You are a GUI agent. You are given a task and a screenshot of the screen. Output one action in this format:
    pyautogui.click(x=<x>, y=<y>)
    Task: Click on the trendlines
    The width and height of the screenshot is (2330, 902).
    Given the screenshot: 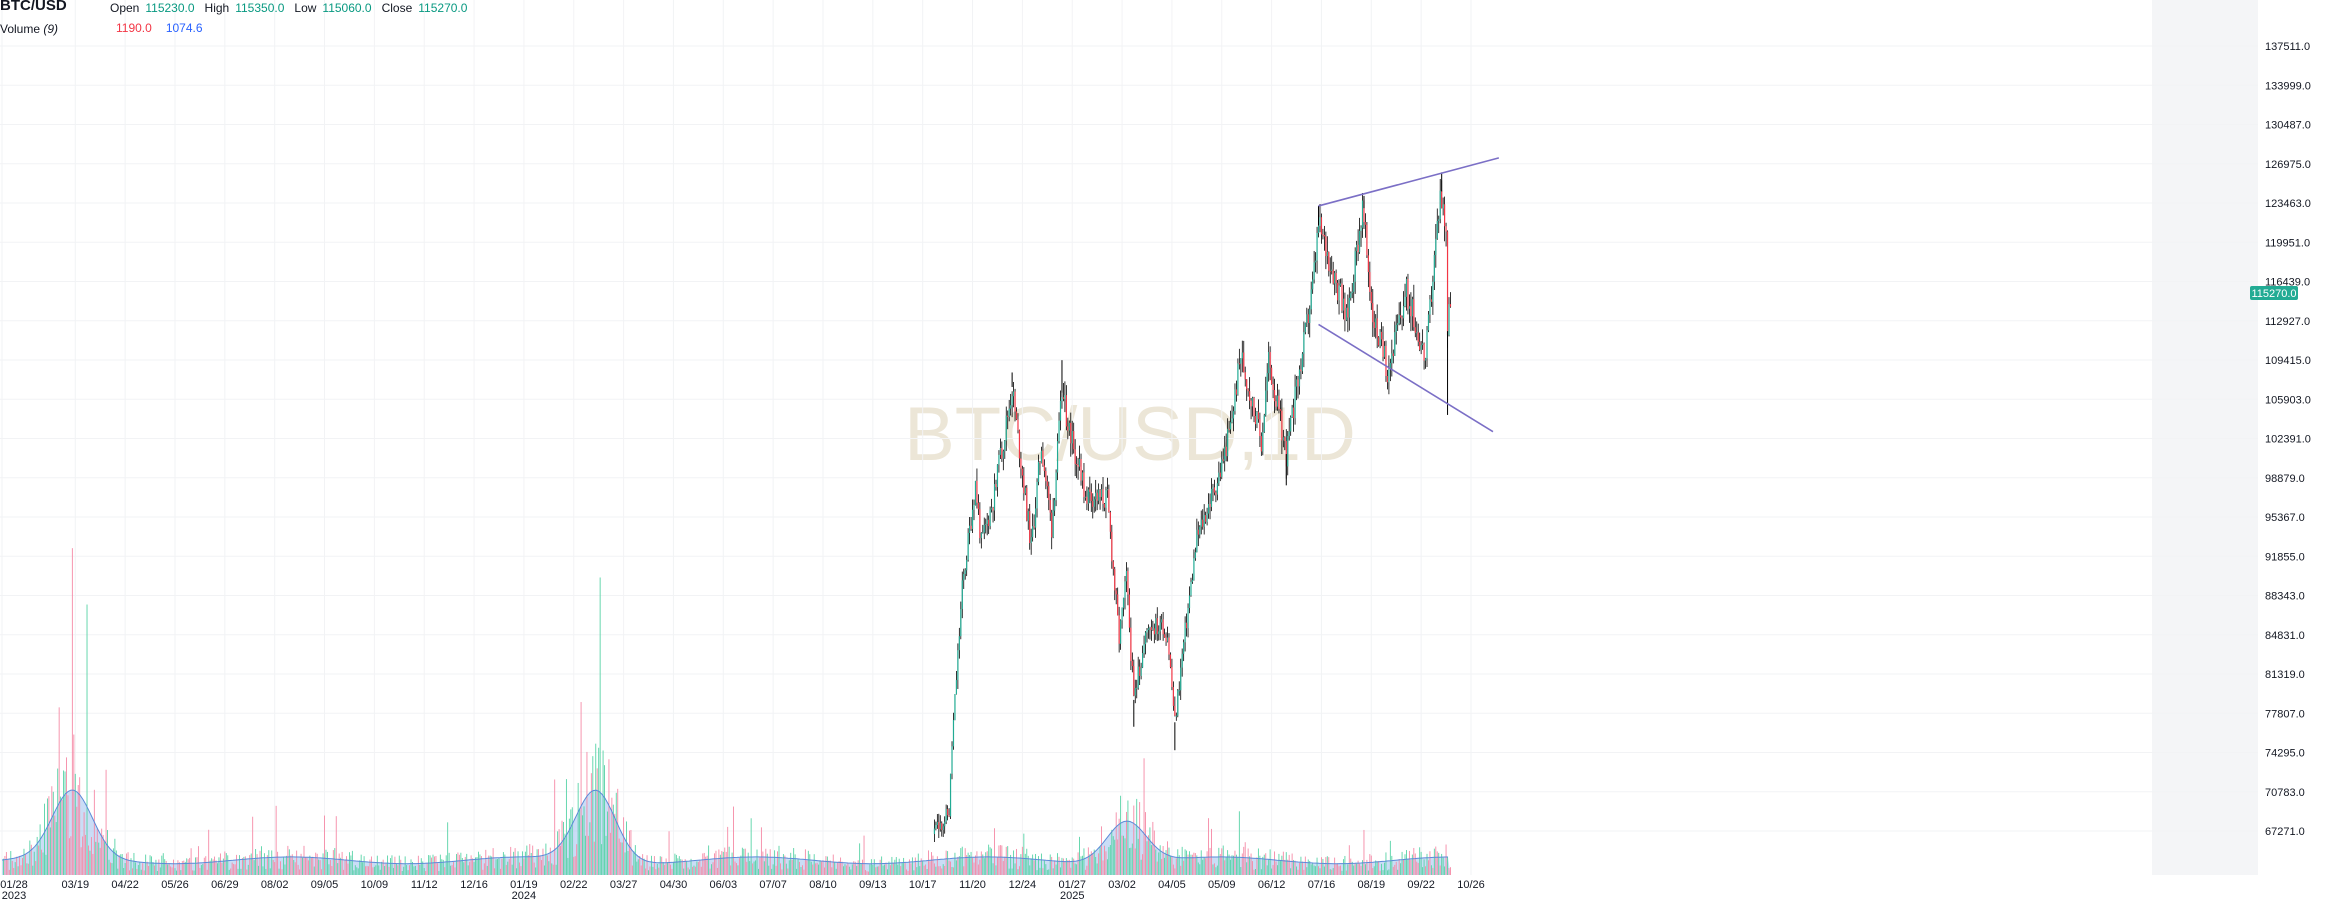 What is the action you would take?
    pyautogui.click(x=1409, y=295)
    